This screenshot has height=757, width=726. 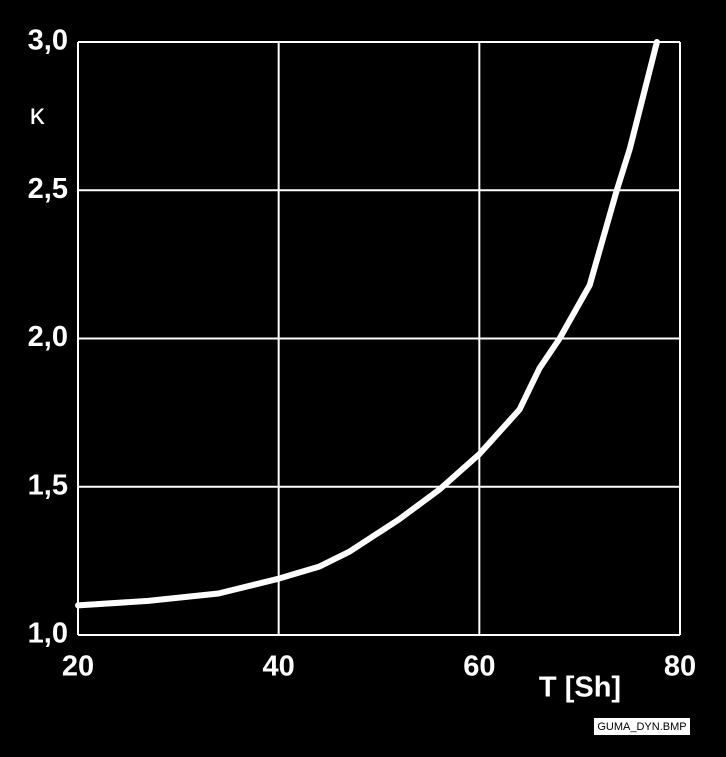 I want to click on file-label: GUMA_DYN.BMP, so click(x=641, y=727).